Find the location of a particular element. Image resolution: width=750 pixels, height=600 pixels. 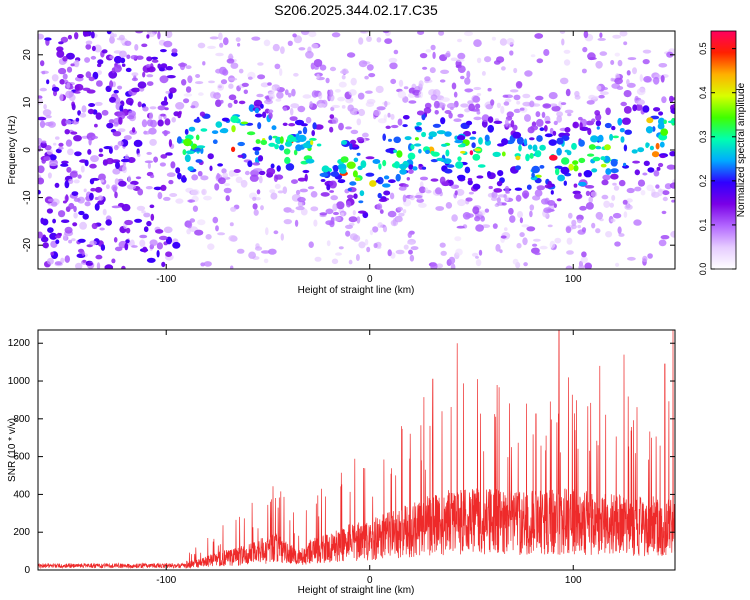

snr-ytick-label: 1000 is located at coordinates (19, 381).